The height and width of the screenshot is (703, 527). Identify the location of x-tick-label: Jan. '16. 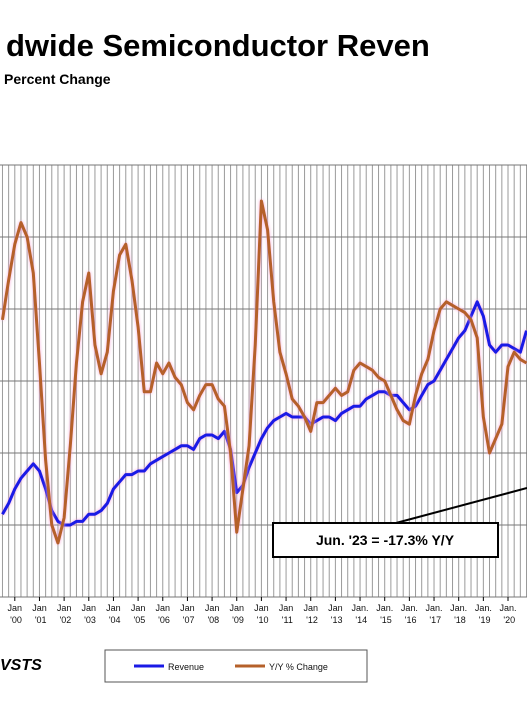
(409, 614).